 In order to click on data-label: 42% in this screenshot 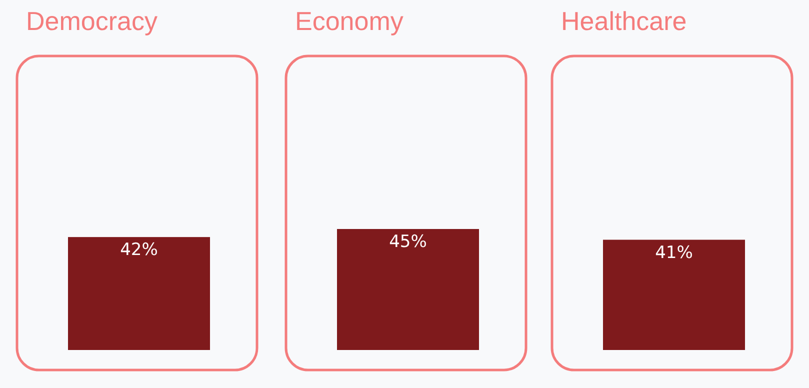, I will do `click(139, 250)`.